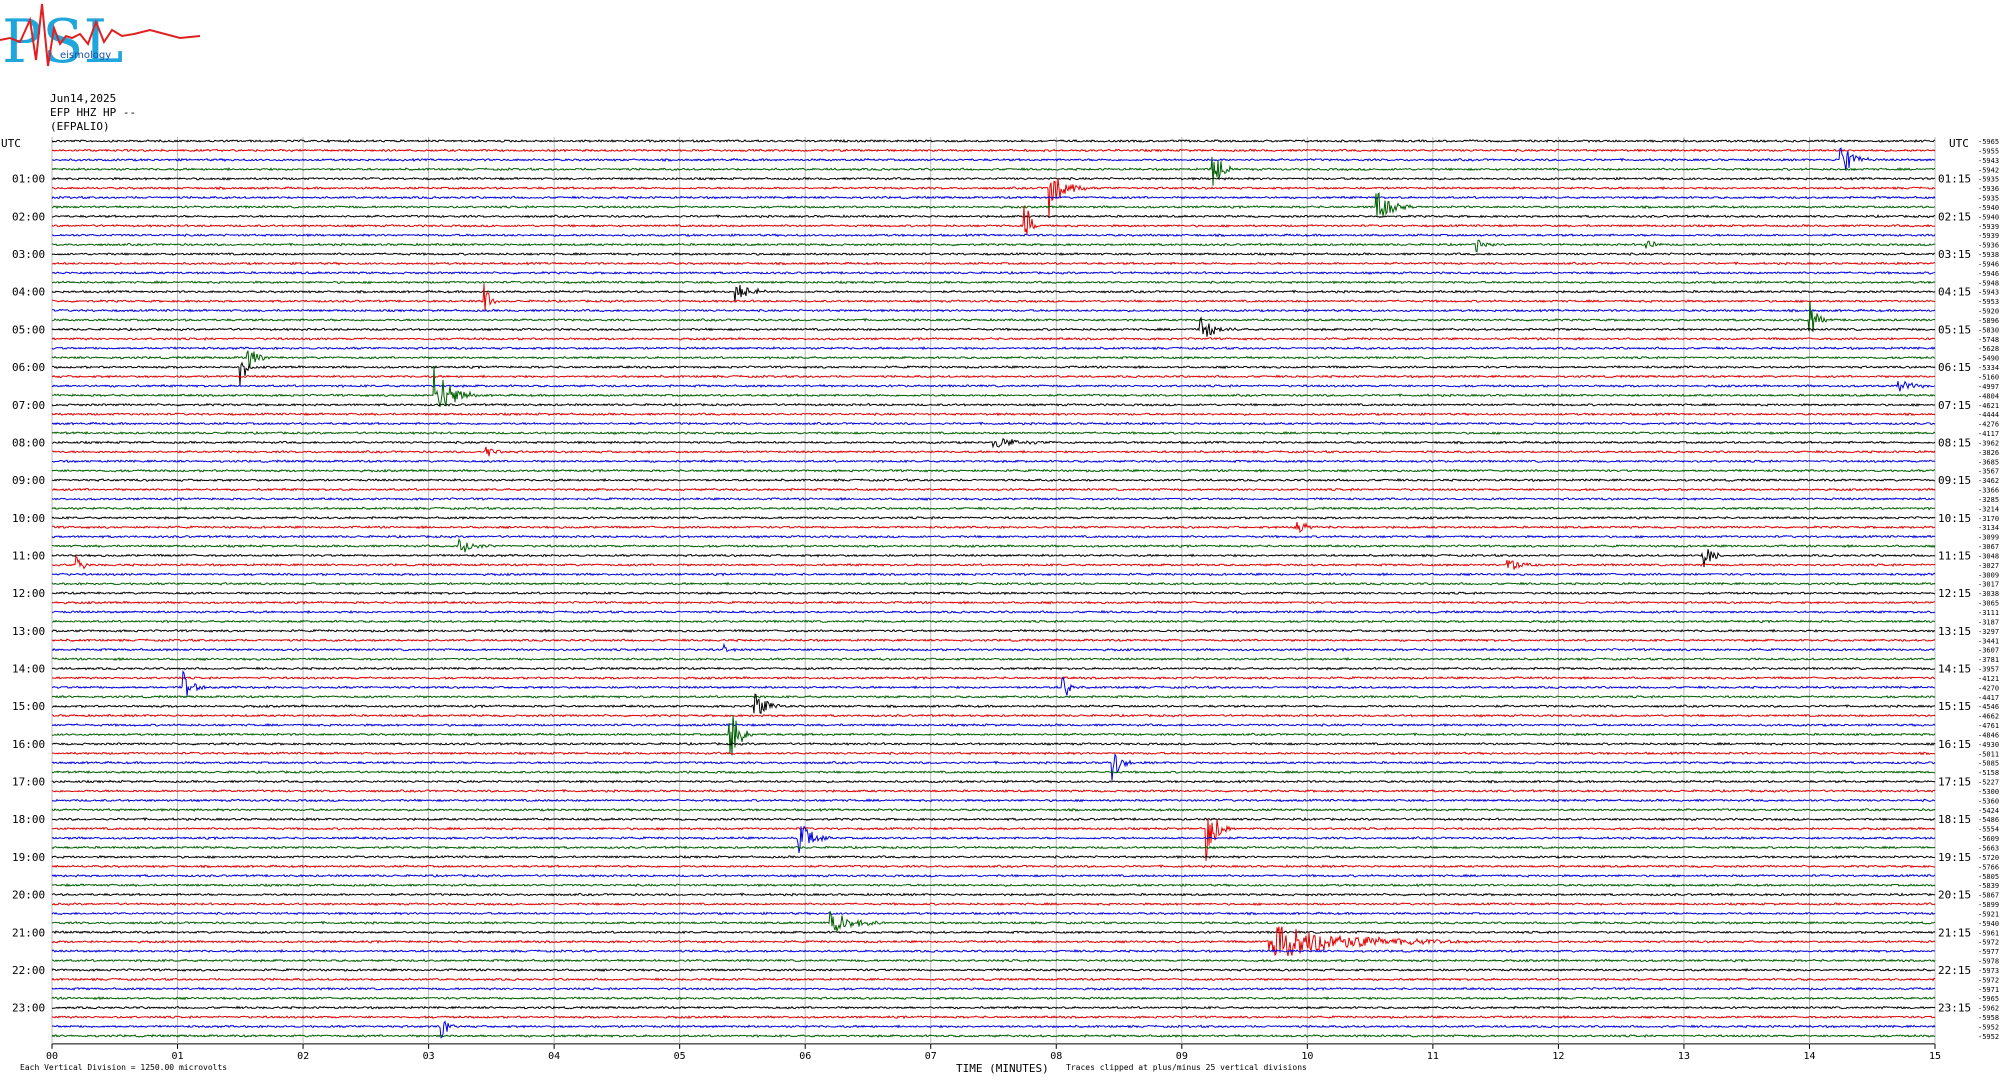 This screenshot has height=1080, width=2010. I want to click on hour-label-left: 07:00, so click(28, 405).